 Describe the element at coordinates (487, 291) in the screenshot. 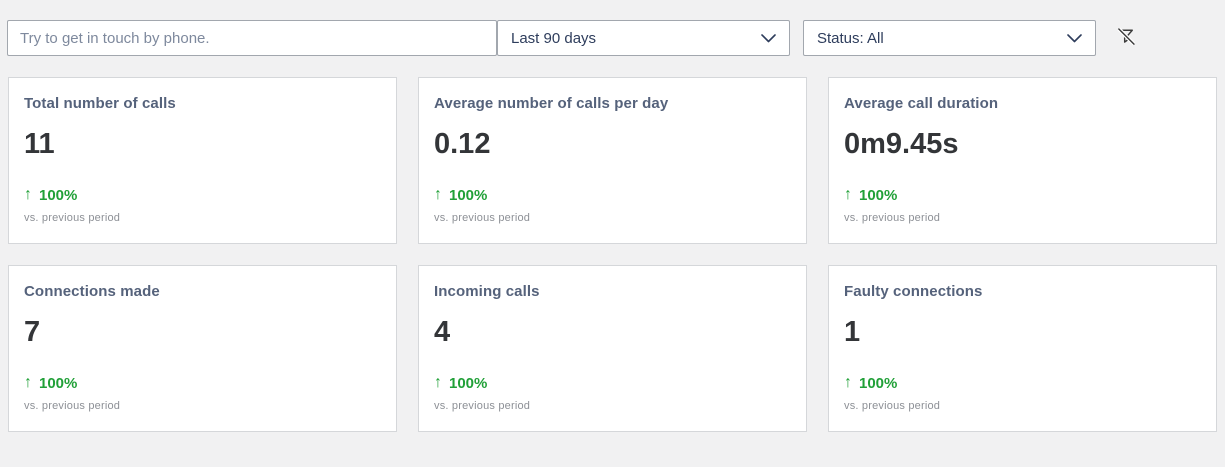

I see `card-title: Incoming calls` at that location.